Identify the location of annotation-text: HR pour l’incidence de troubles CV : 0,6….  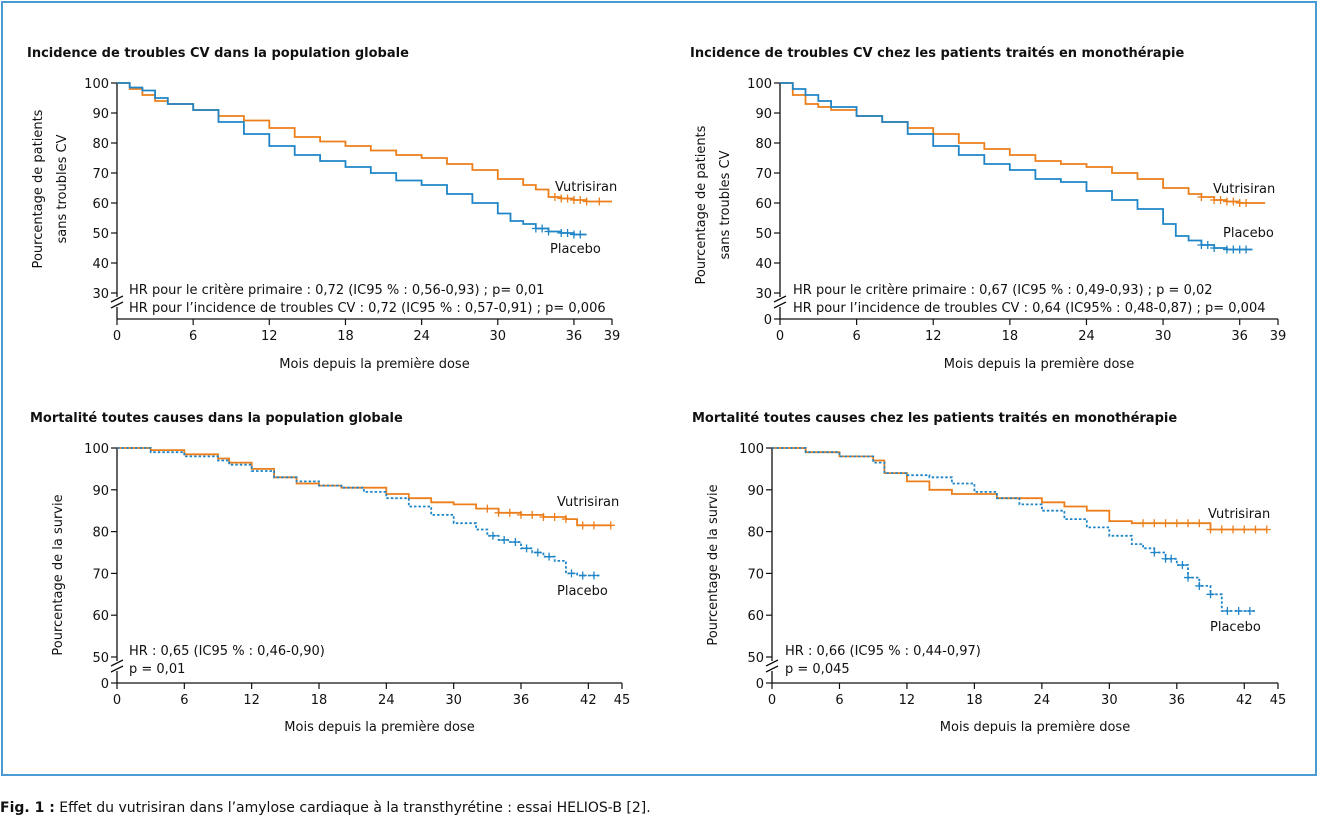
(1029, 308).